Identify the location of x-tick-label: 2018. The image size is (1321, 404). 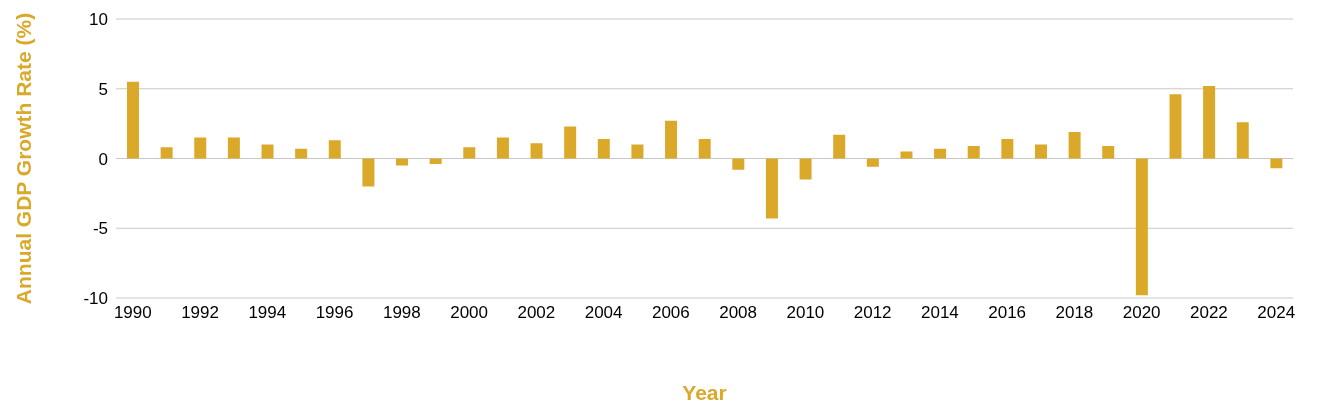
(1074, 313).